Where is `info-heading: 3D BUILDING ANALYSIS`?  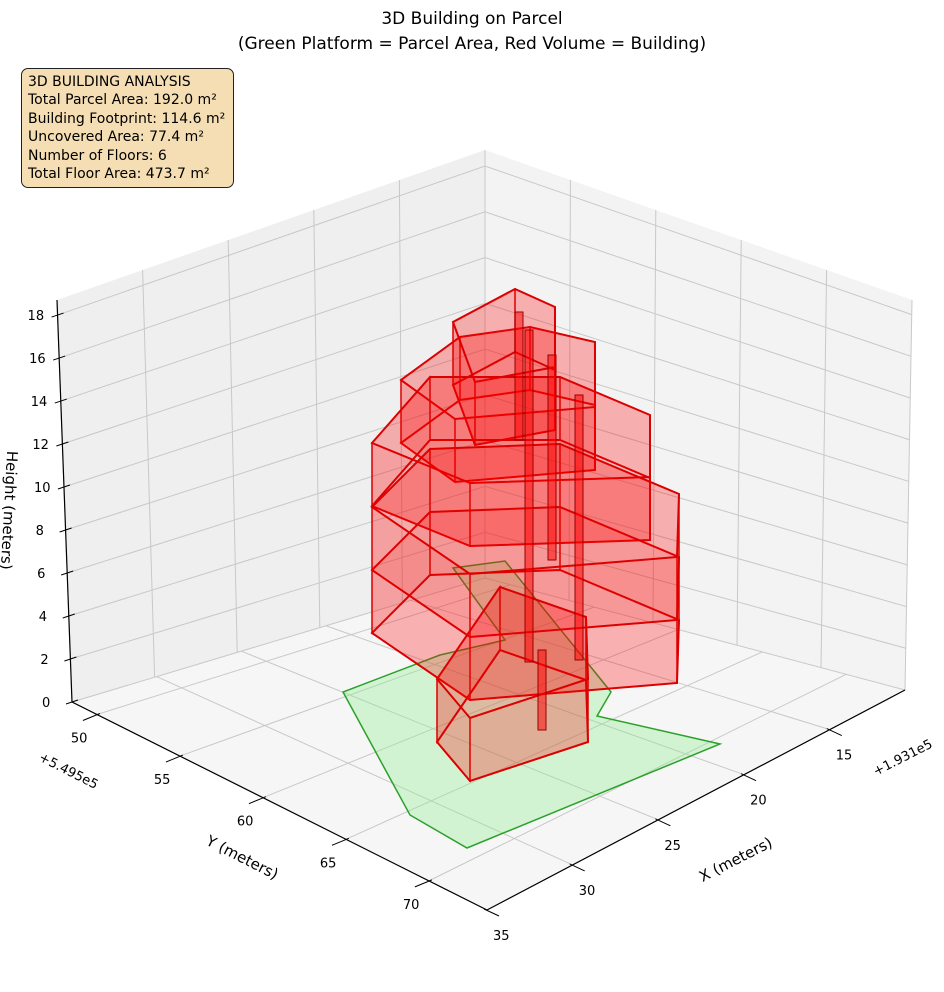
info-heading: 3D BUILDING ANALYSIS is located at coordinates (109, 82).